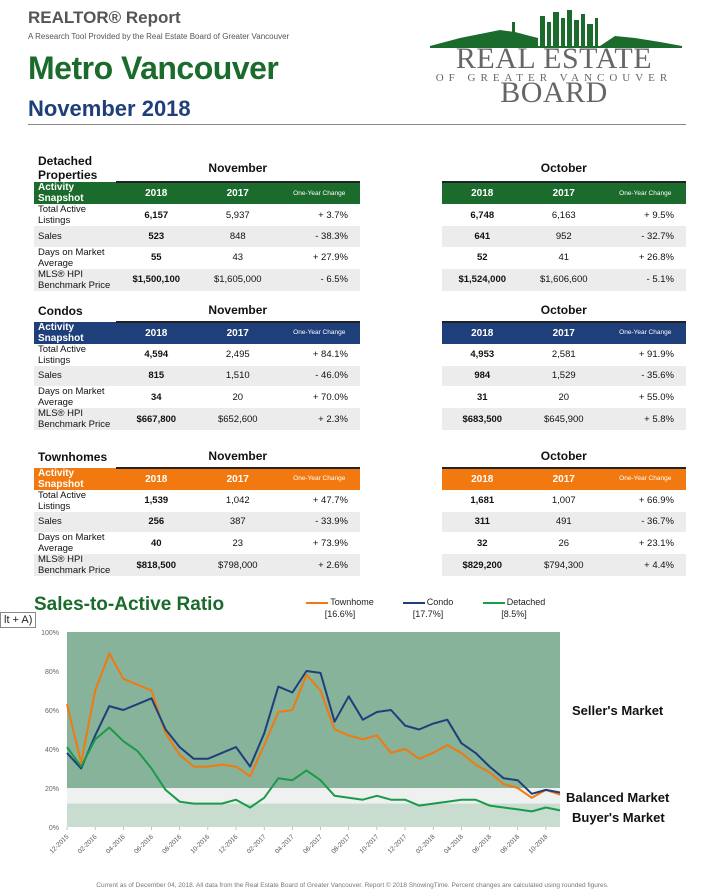 The image size is (705, 896). Describe the element at coordinates (172, 844) in the screenshot. I see `x-tick-label: 08-2016` at that location.